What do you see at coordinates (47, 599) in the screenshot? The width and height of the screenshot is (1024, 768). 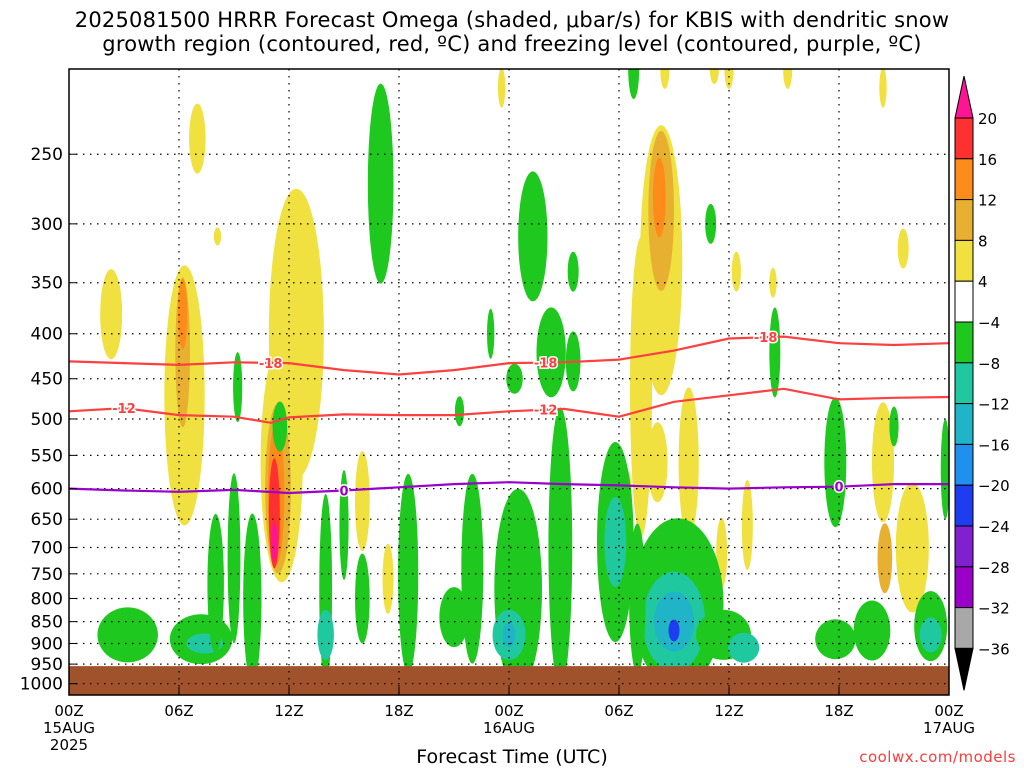 I see `y-tick-label: 800` at bounding box center [47, 599].